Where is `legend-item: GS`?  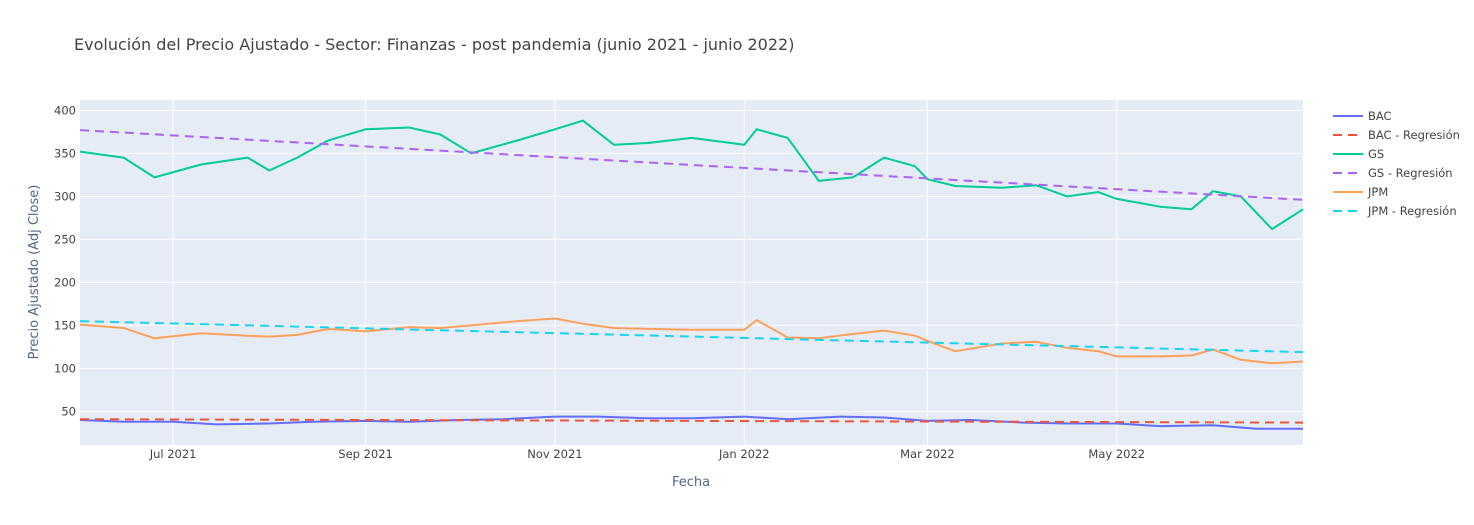 legend-item: GS is located at coordinates (1358, 154).